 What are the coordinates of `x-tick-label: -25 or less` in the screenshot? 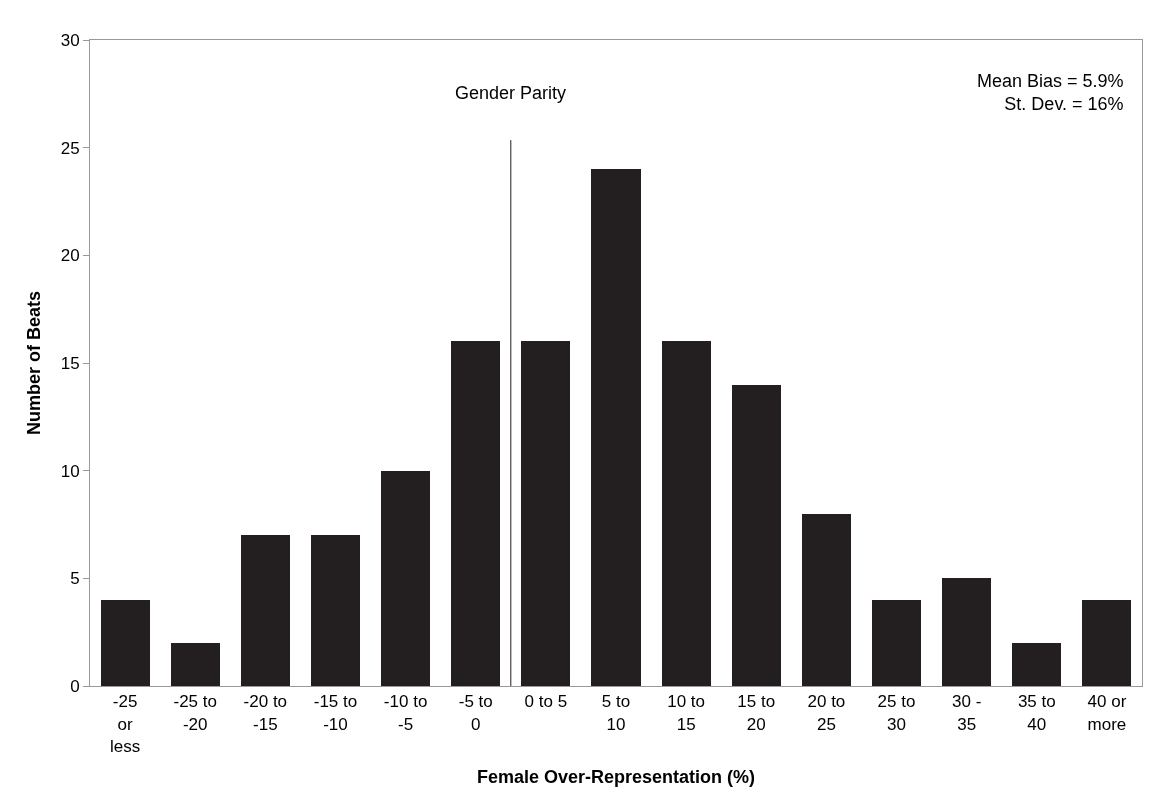 It's located at (125, 724).